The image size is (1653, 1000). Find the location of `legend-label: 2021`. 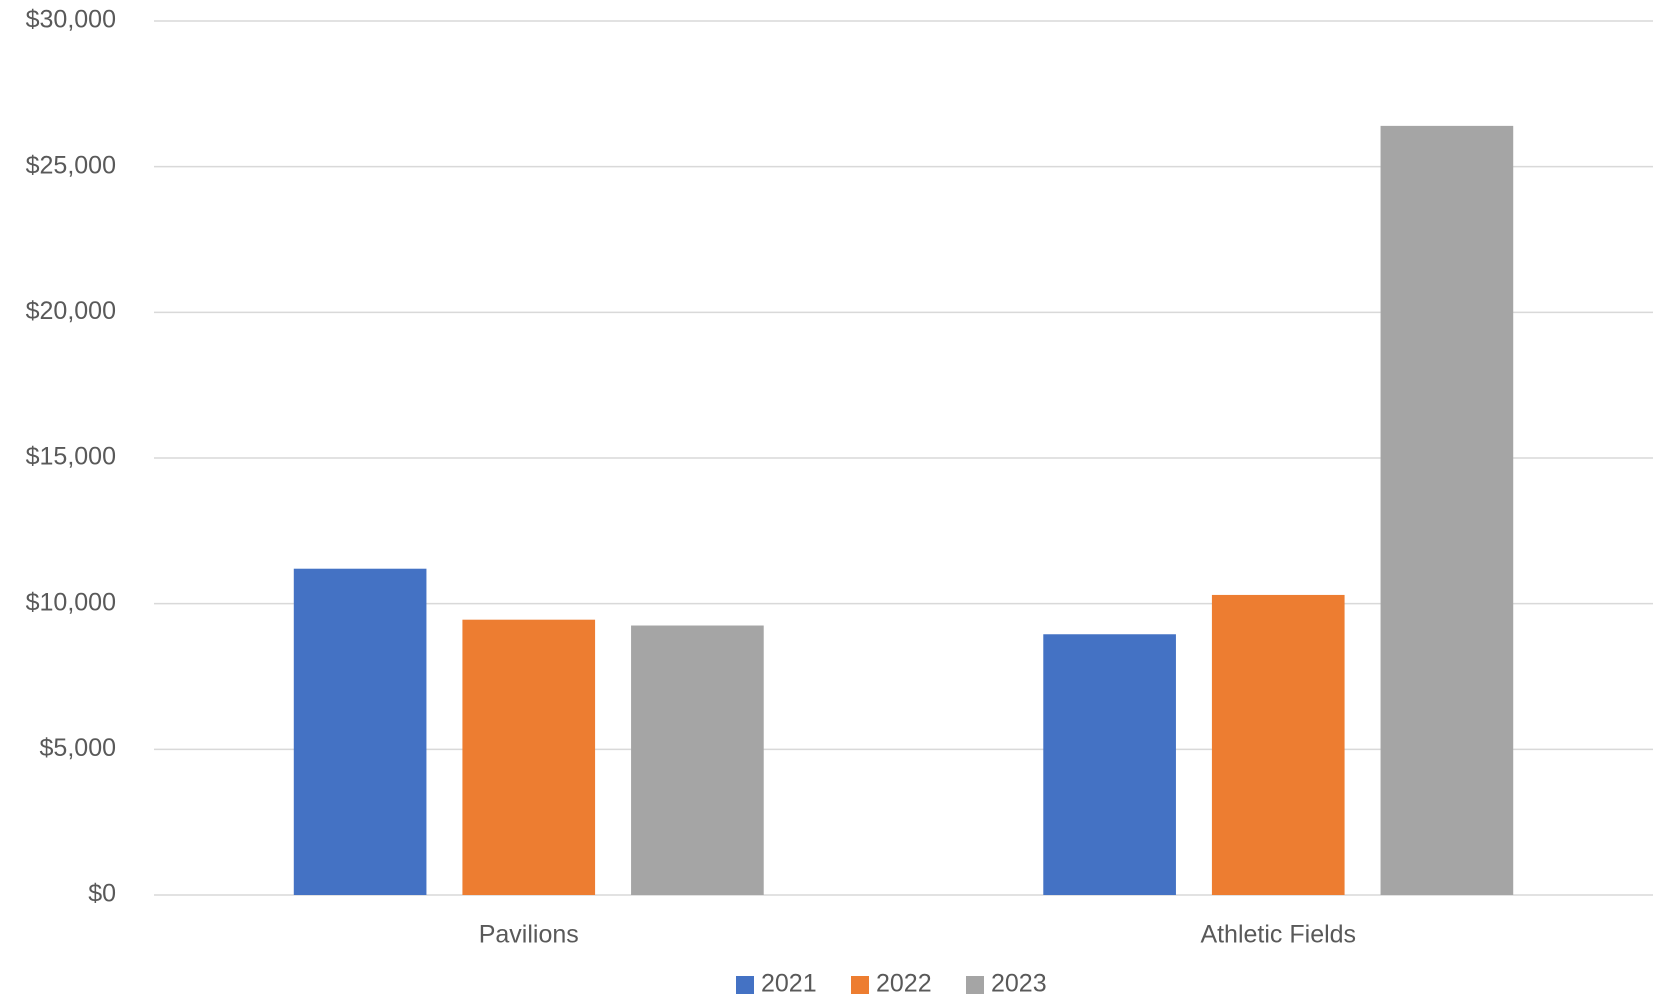

legend-label: 2021 is located at coordinates (789, 984).